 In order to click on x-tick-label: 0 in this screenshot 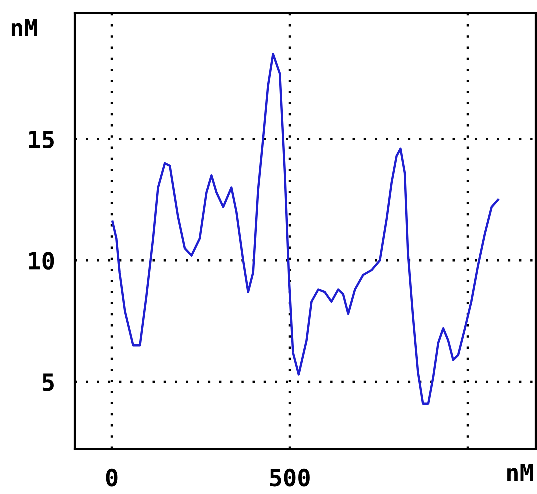, I will do `click(112, 477)`.